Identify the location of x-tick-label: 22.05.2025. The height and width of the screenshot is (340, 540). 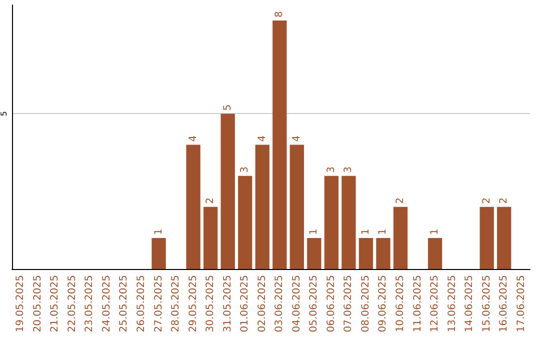
(72, 303).